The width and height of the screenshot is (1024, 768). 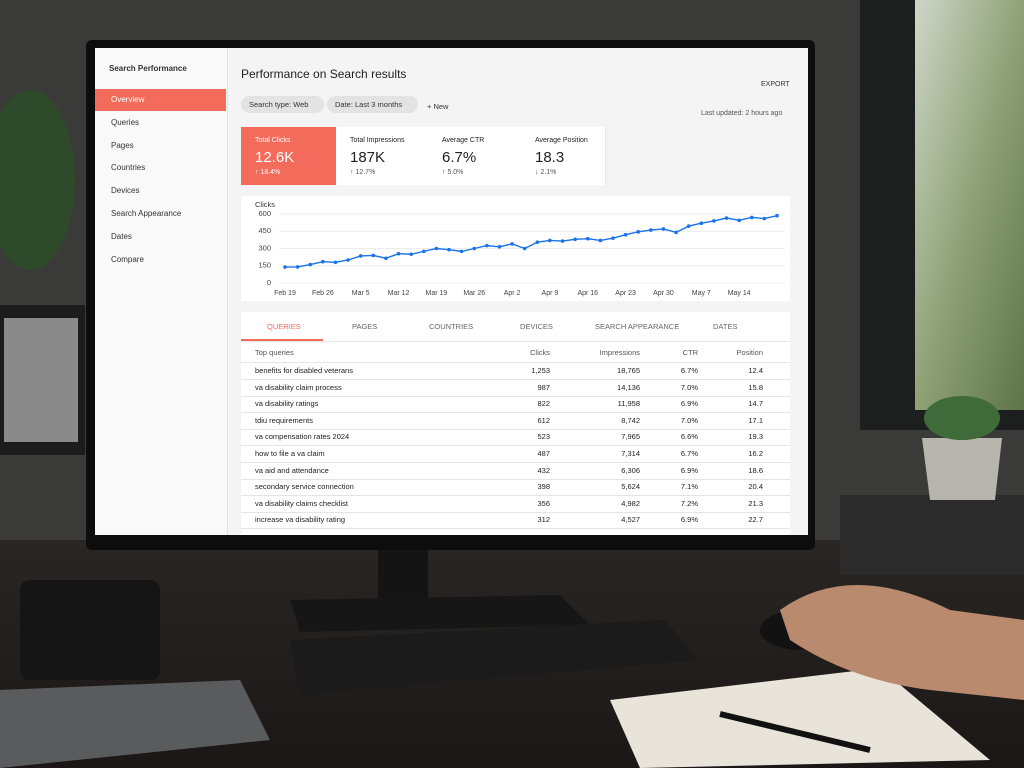 What do you see at coordinates (474, 293) in the screenshot?
I see `x-tick-label: Mar 26` at bounding box center [474, 293].